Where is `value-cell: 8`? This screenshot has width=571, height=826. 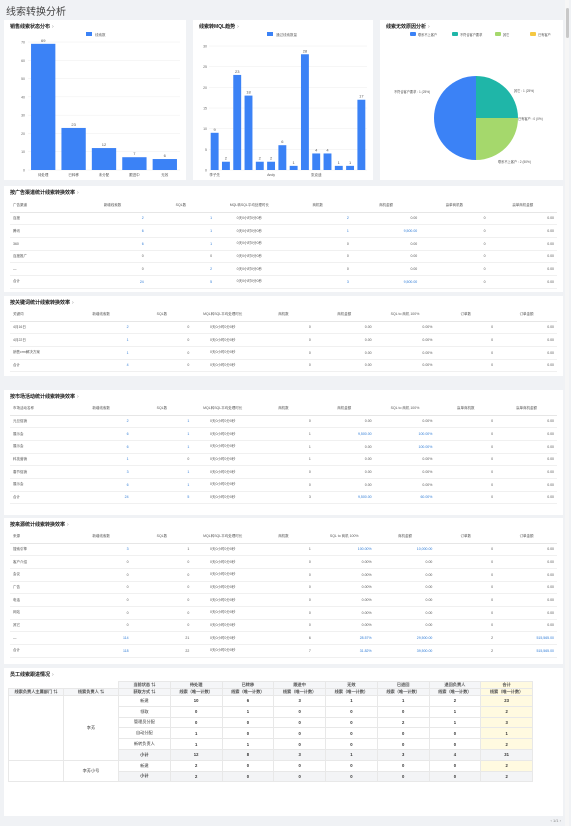
value-cell: 8 is located at coordinates (248, 754).